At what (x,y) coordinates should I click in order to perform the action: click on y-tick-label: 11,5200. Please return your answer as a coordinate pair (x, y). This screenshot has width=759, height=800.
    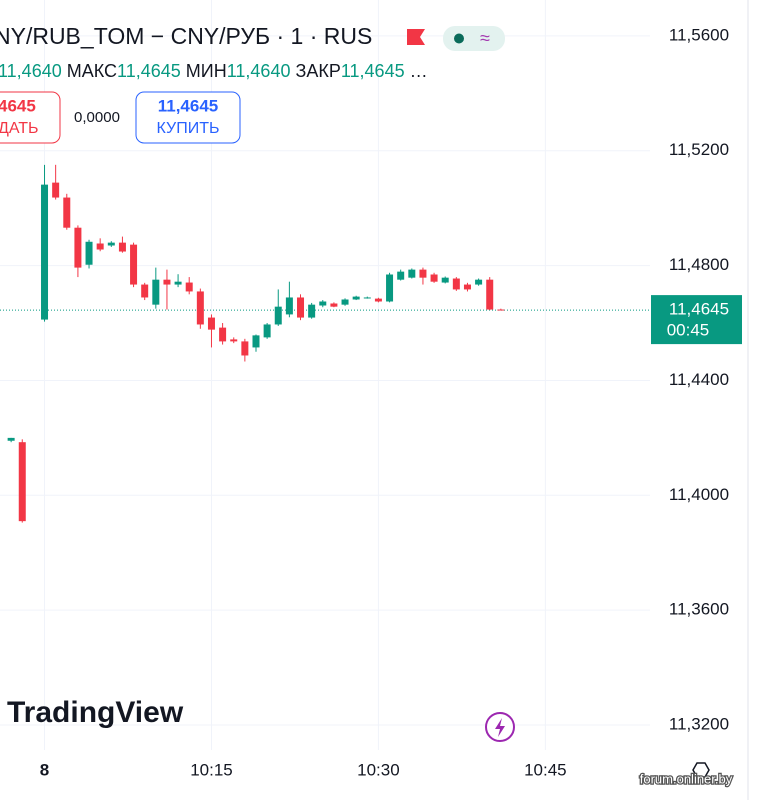
    Looking at the image, I should click on (699, 149).